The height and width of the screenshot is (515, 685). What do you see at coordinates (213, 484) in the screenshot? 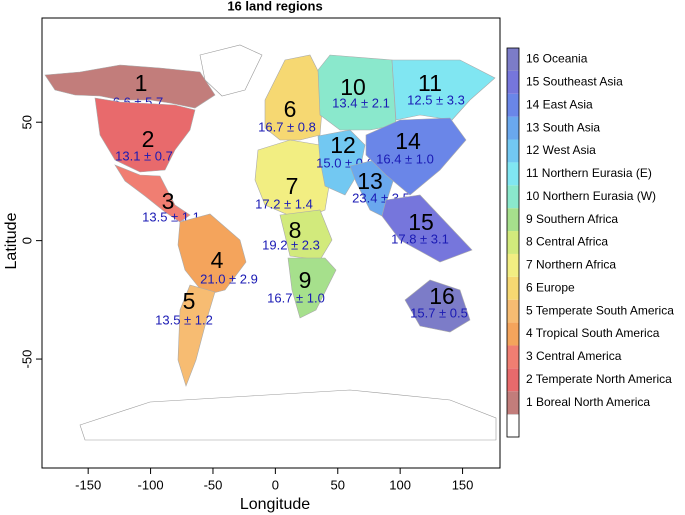
I see `x-tick-label: -50` at bounding box center [213, 484].